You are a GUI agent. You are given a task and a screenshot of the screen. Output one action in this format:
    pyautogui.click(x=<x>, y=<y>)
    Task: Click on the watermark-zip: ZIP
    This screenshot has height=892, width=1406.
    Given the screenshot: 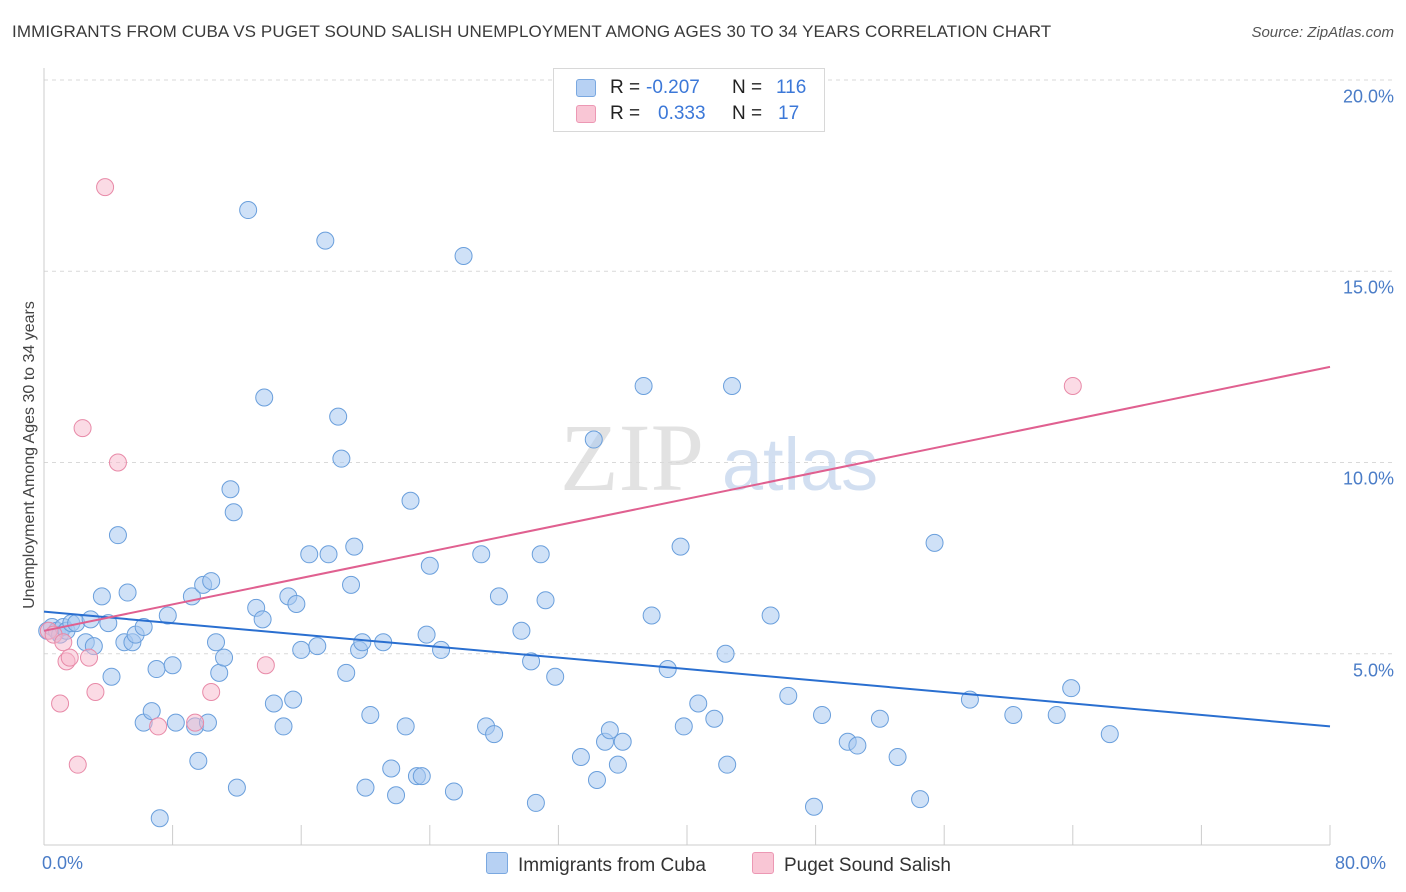 What is the action you would take?
    pyautogui.click(x=632, y=457)
    